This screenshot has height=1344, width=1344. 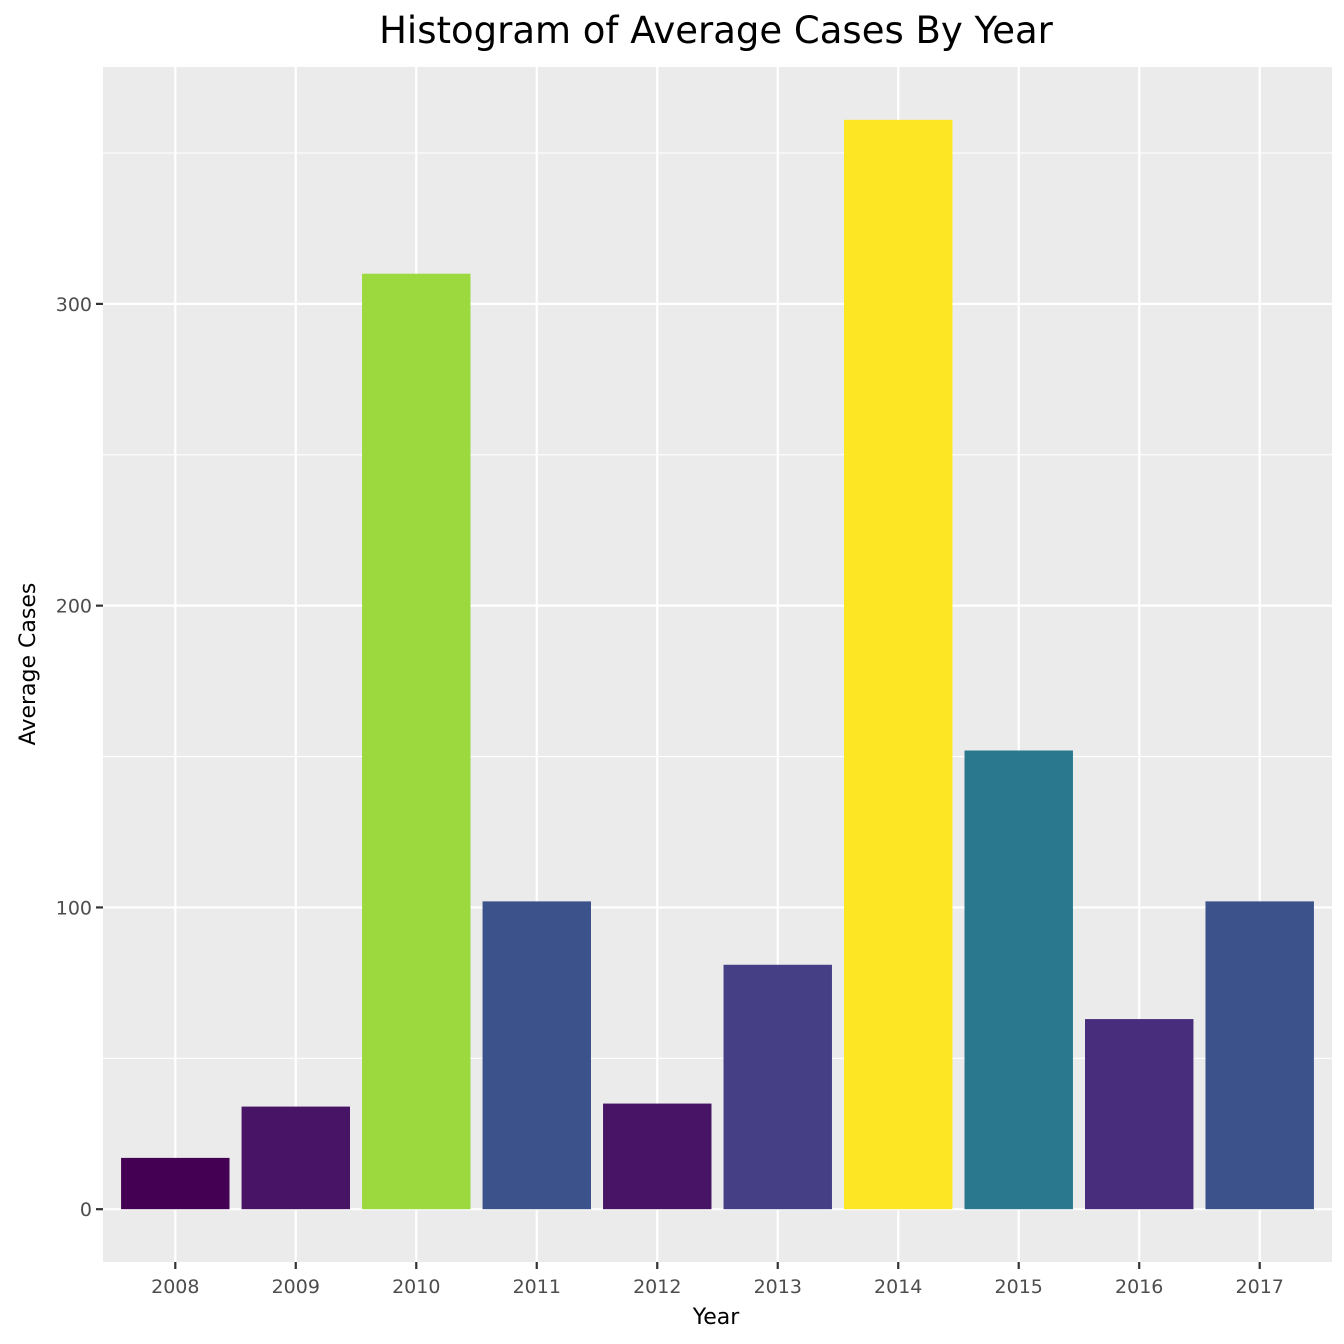 What do you see at coordinates (716, 30) in the screenshot?
I see `chart-title: Histogram of Average Cases By Year` at bounding box center [716, 30].